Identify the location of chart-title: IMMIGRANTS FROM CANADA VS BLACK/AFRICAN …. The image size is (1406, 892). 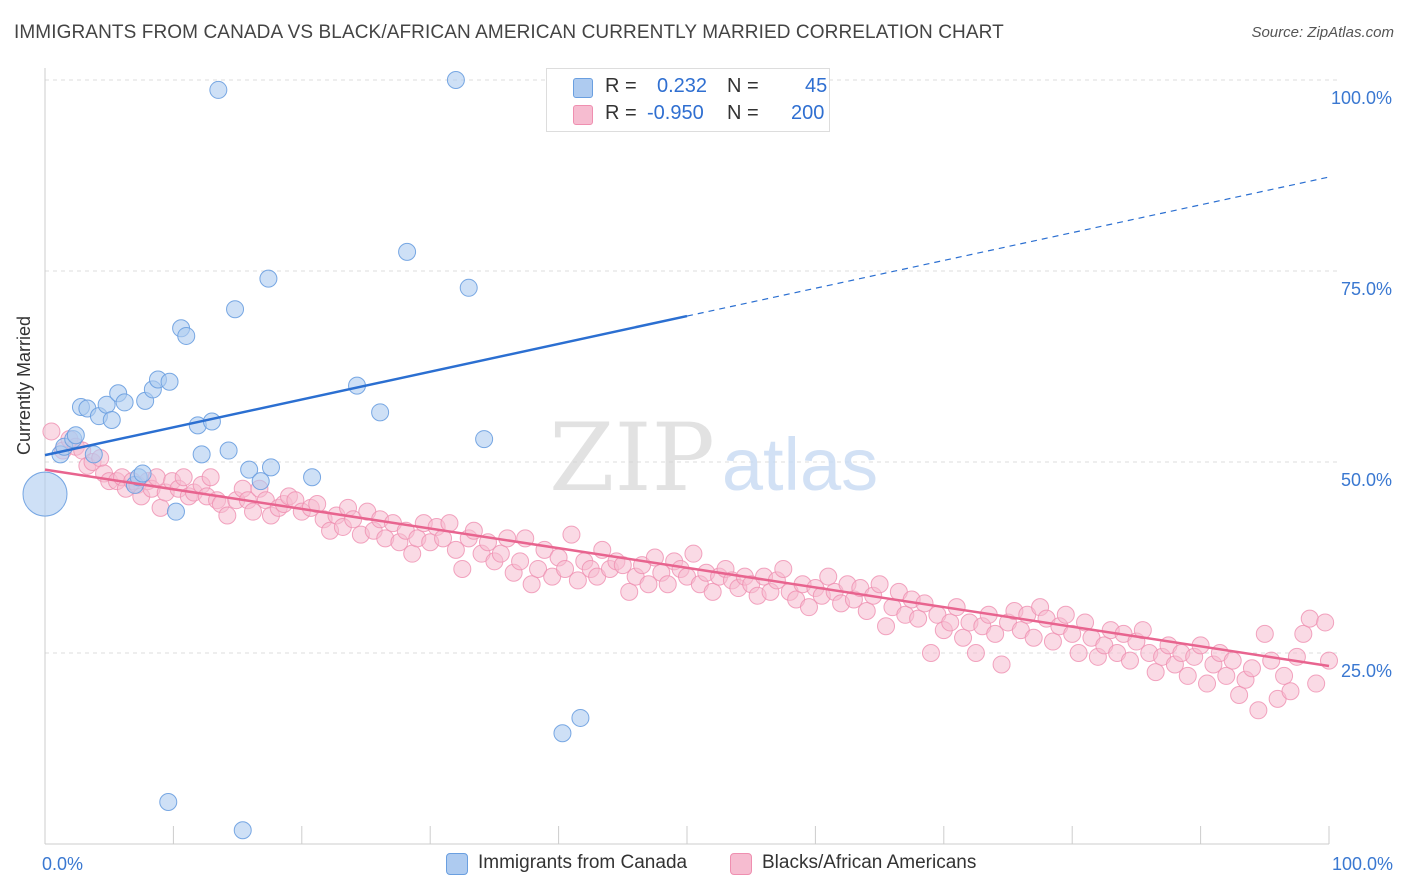
(509, 32).